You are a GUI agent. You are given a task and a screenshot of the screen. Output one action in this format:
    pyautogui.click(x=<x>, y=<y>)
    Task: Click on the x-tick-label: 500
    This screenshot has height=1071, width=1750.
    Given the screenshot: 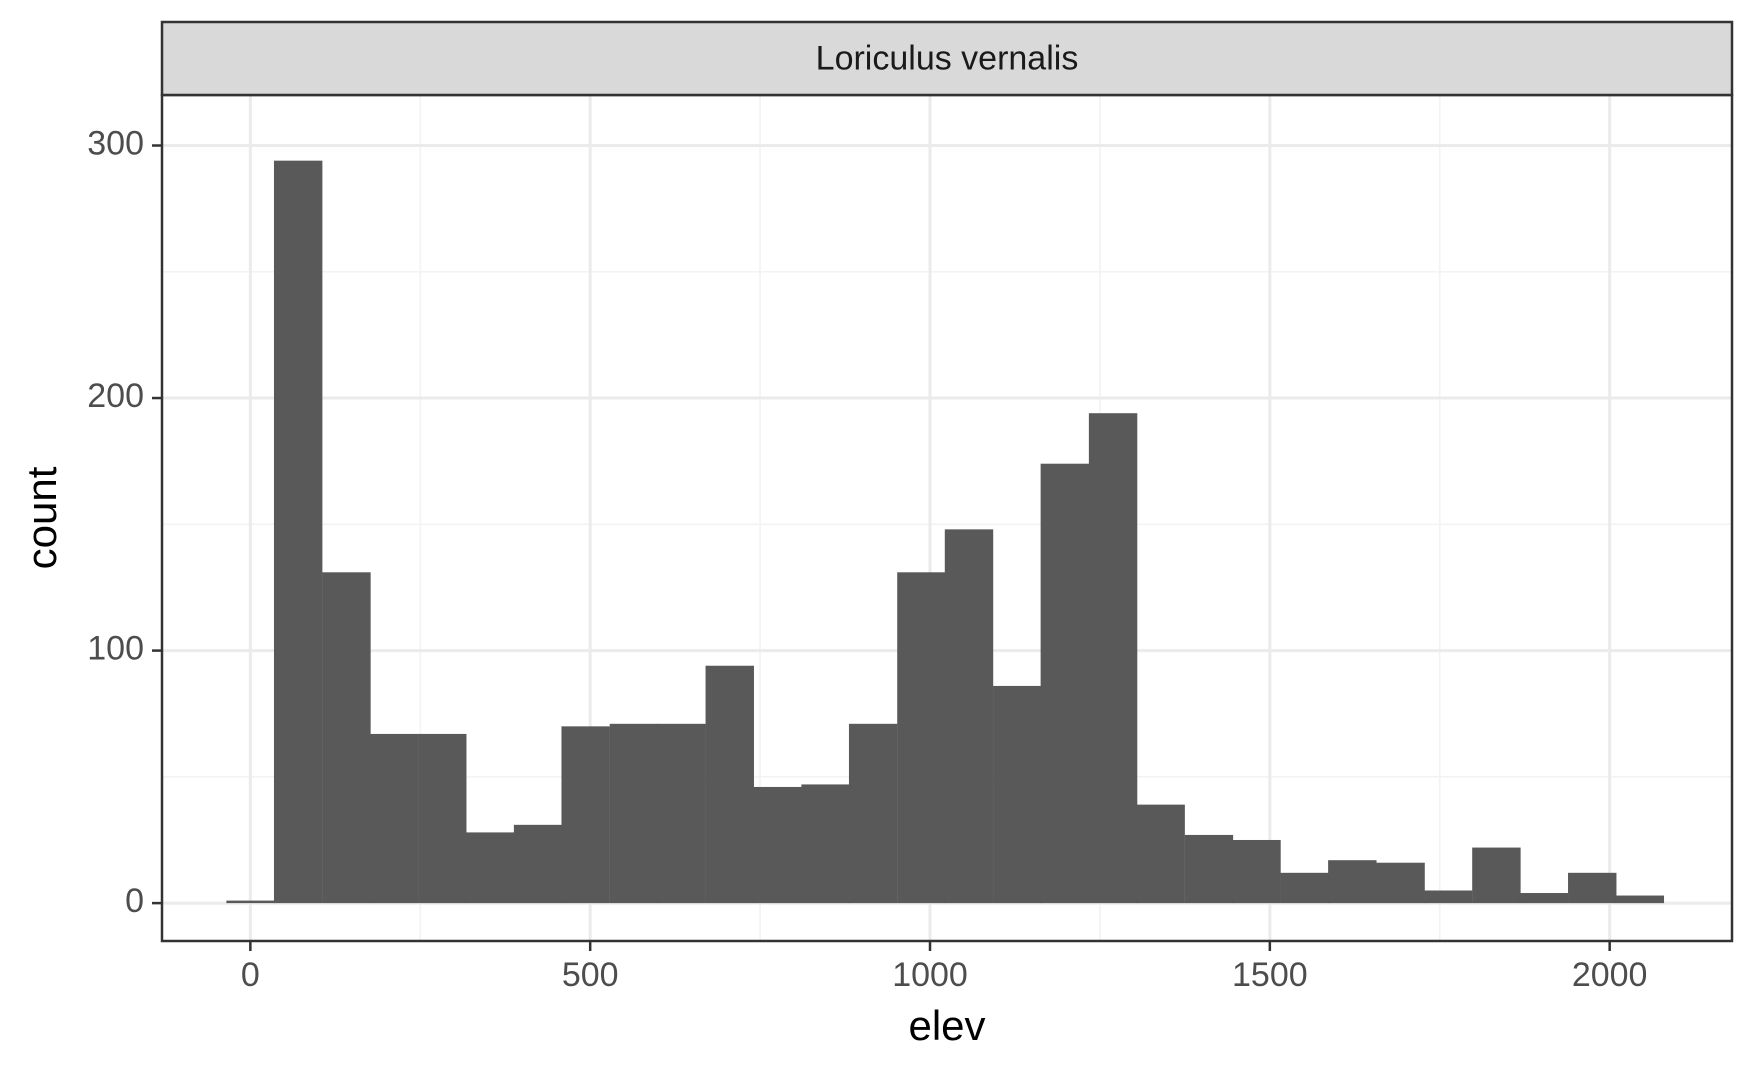 What is the action you would take?
    pyautogui.click(x=590, y=975)
    